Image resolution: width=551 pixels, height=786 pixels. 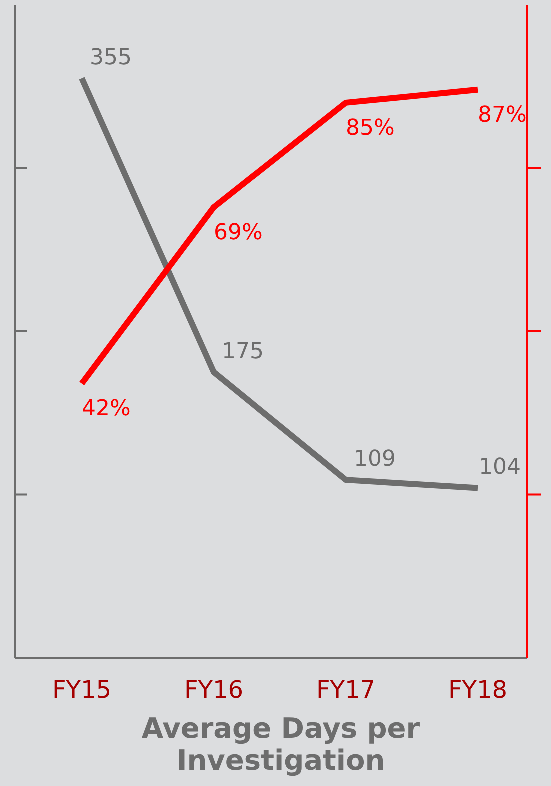 I want to click on x-axis-title: Average Days per Investigation, so click(x=281, y=744).